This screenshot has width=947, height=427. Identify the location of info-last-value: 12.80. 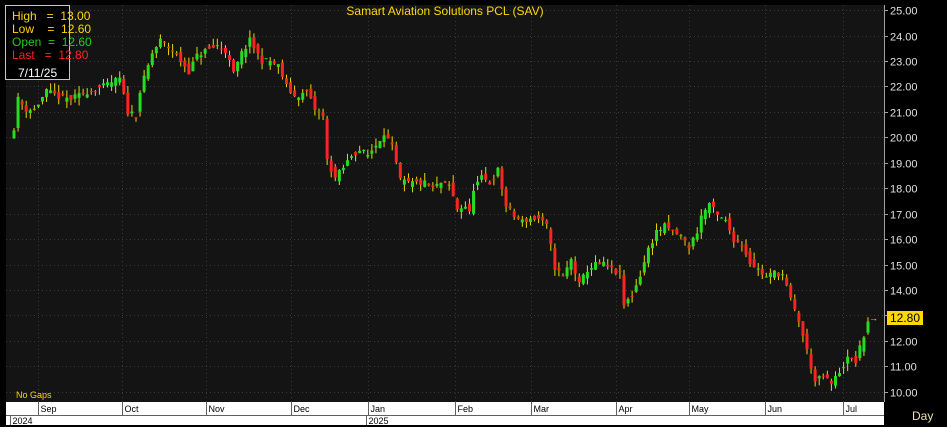
(73, 55).